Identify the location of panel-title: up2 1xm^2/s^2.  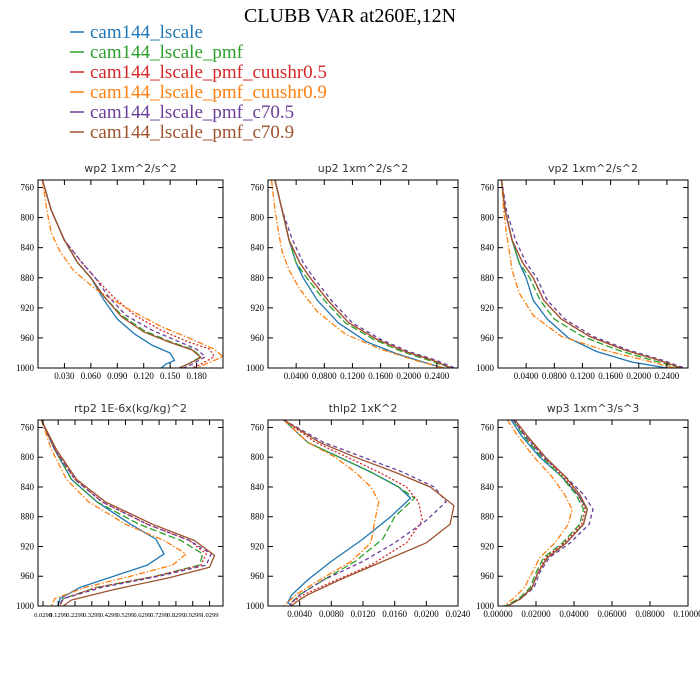
(363, 168).